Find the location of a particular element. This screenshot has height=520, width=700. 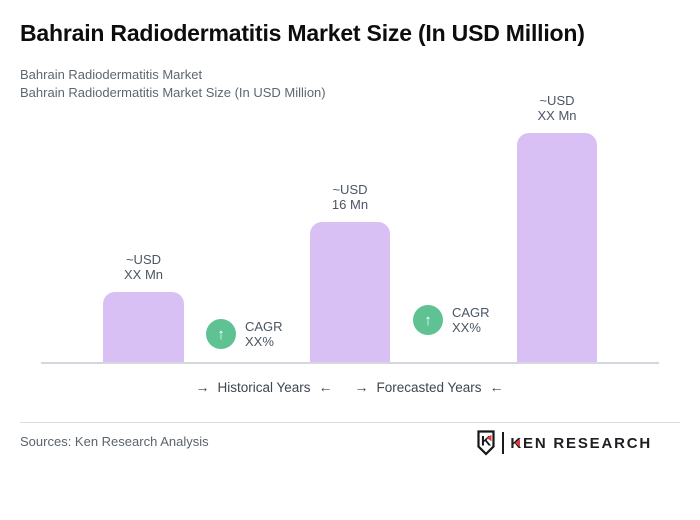

sources-text: Sources: Ken Research Analysis is located at coordinates (114, 441).